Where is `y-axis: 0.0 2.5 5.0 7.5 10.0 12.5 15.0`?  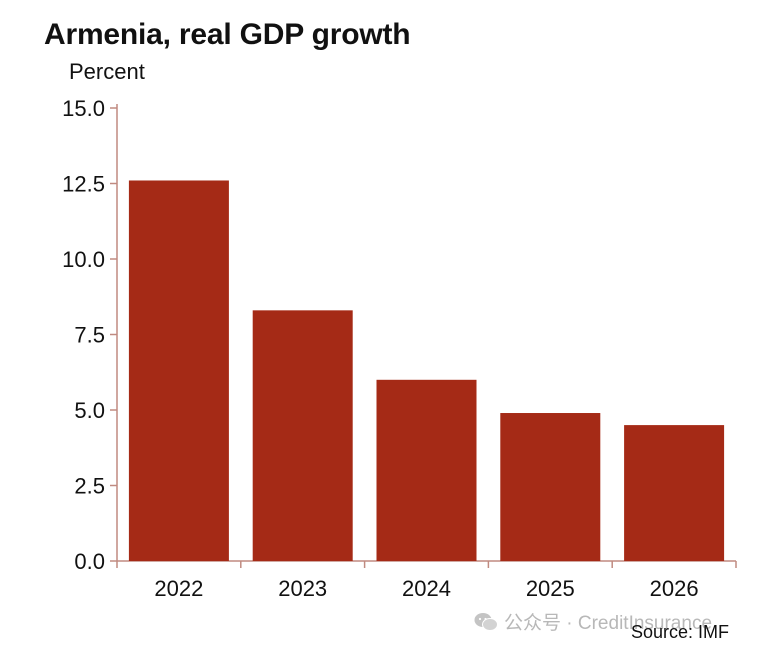
y-axis: 0.0 2.5 5.0 7.5 10.0 12.5 15.0 is located at coordinates (90, 335).